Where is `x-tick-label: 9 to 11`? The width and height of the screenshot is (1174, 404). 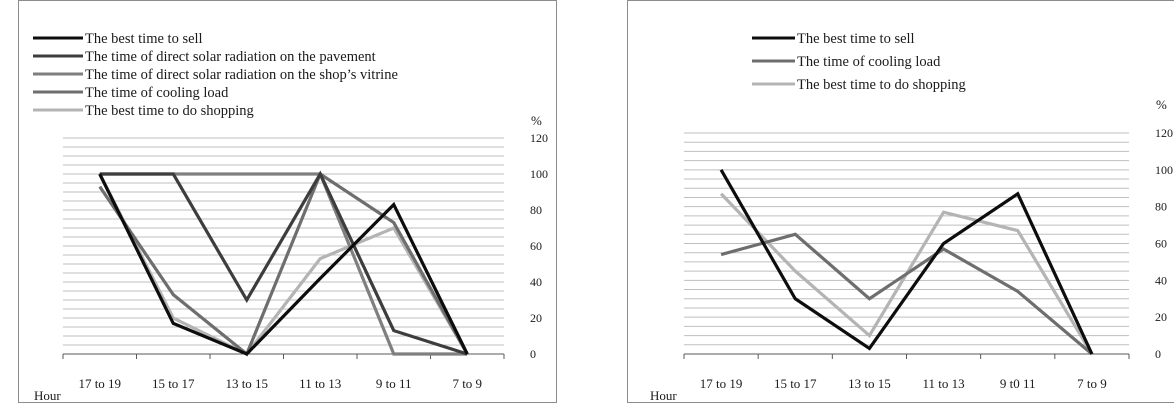
x-tick-label: 9 to 11 is located at coordinates (394, 383).